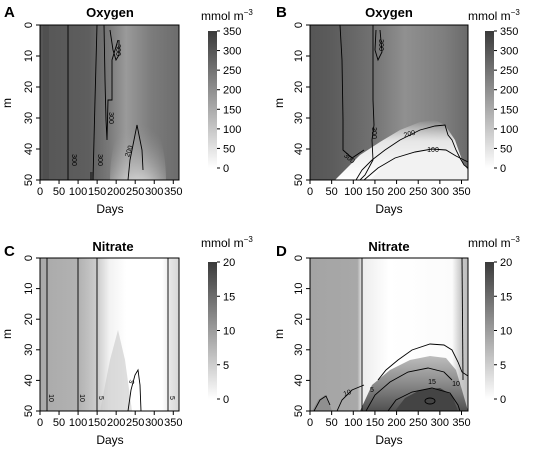  I want to click on contour-label: 15, so click(432, 382).